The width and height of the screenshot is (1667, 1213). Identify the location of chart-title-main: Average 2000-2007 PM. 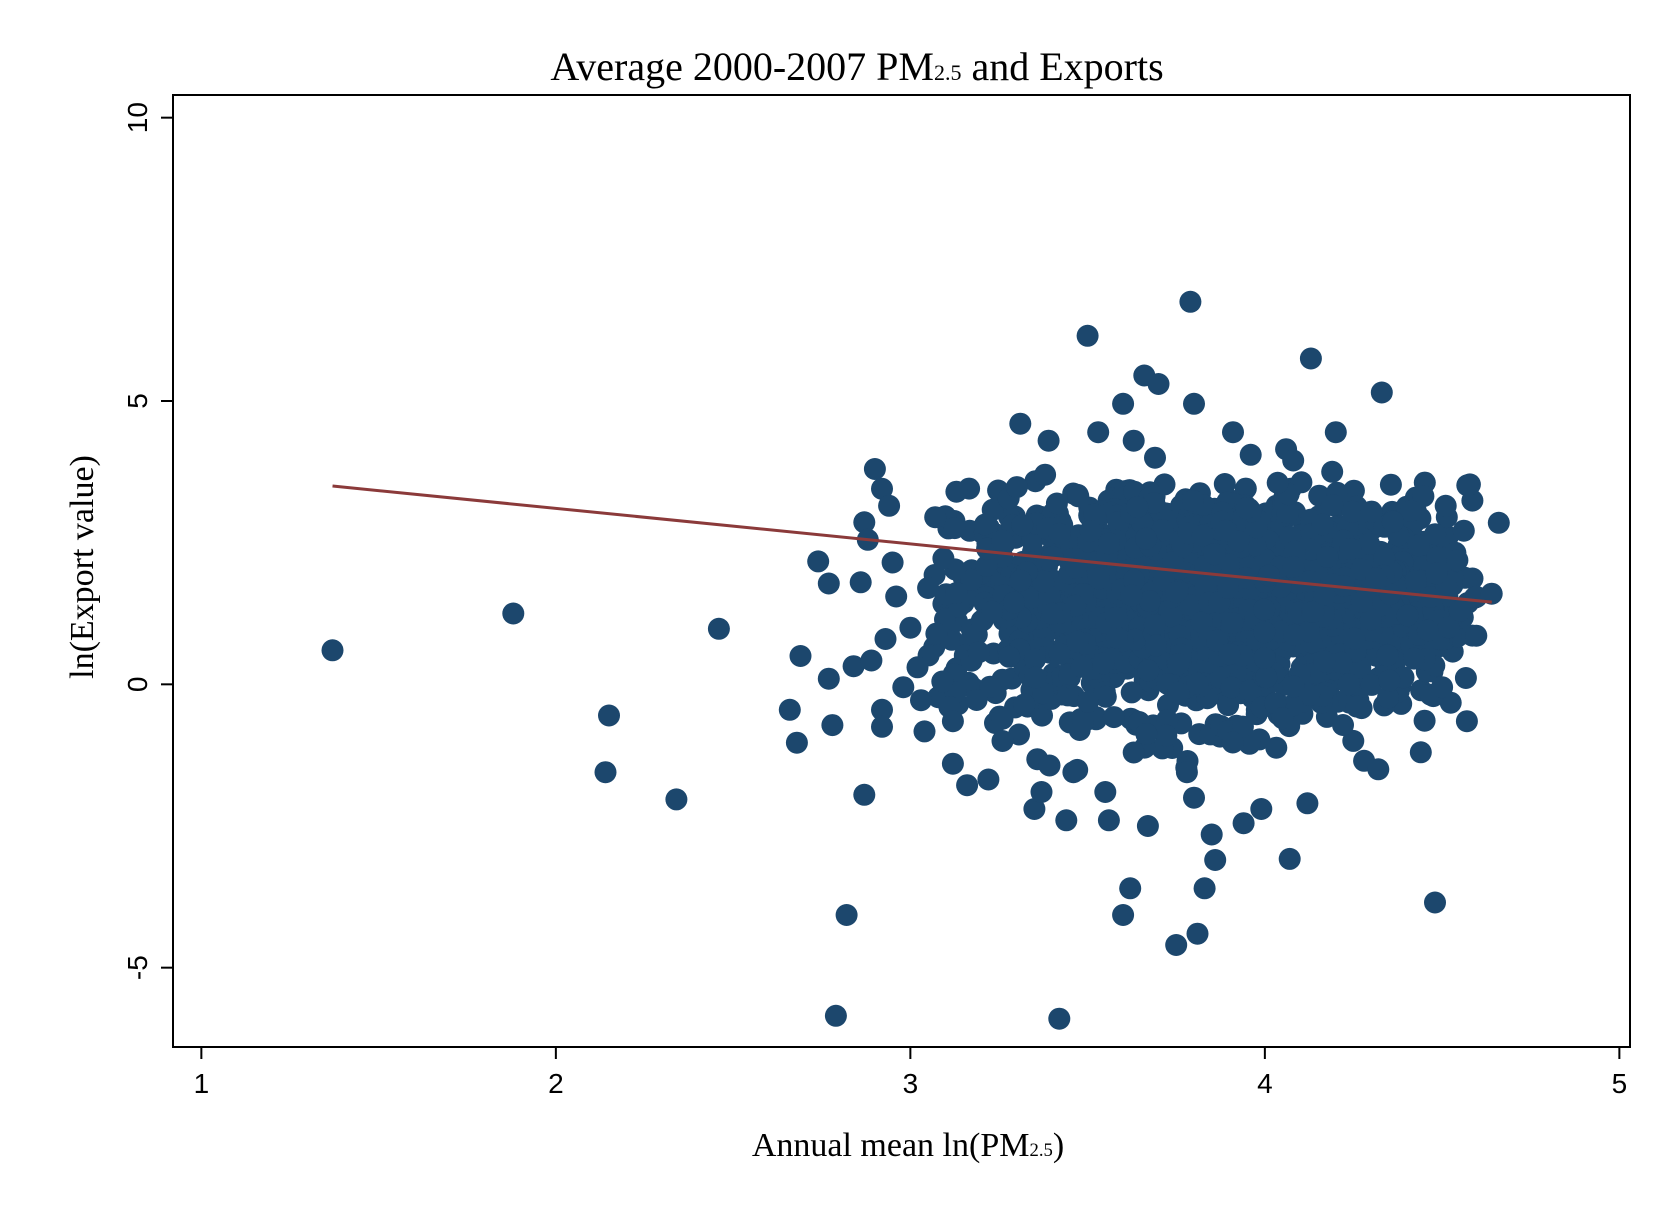
(742, 66).